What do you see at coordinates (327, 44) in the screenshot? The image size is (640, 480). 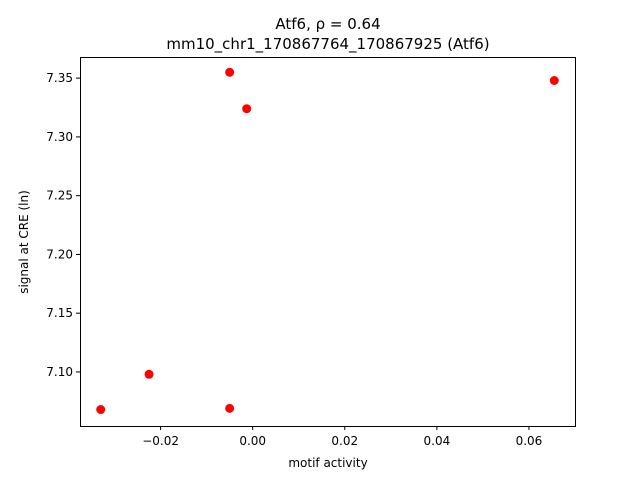 I see `chart-subtitle: mm10_chr1_170867764_170867925 (Atf6)` at bounding box center [327, 44].